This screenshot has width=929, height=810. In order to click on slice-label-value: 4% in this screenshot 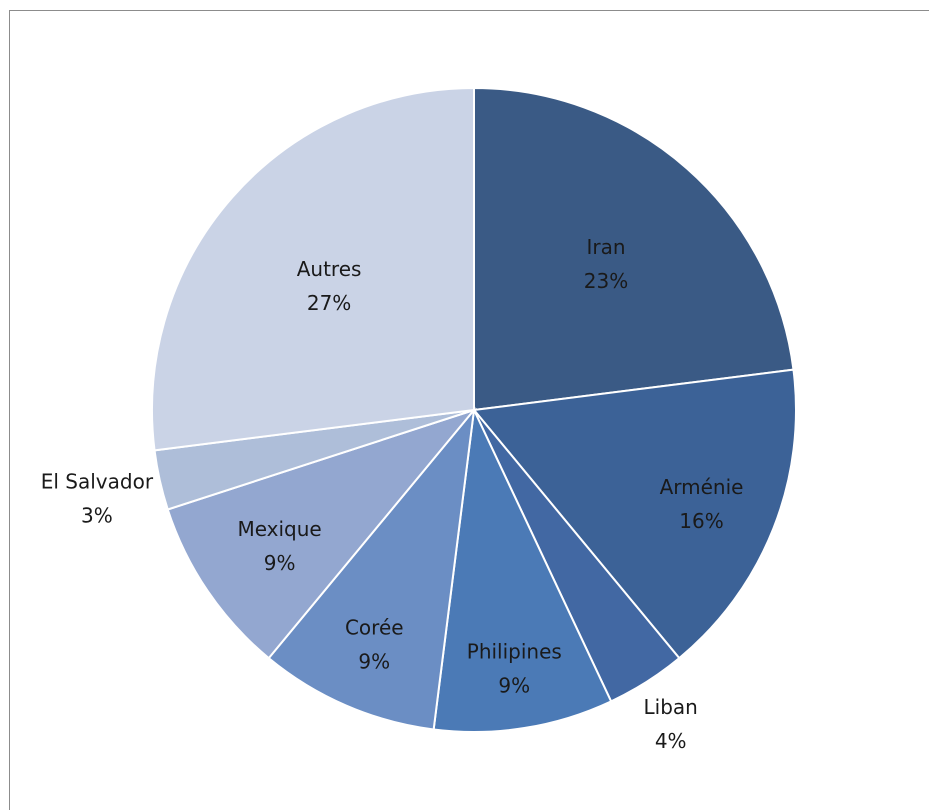, I will do `click(671, 741)`.